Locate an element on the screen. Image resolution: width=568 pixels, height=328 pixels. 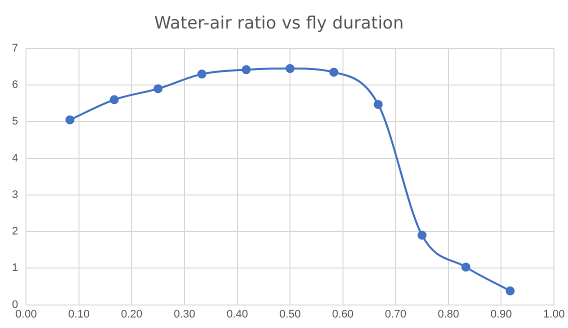
x-tick-label: 0.80 is located at coordinates (449, 314).